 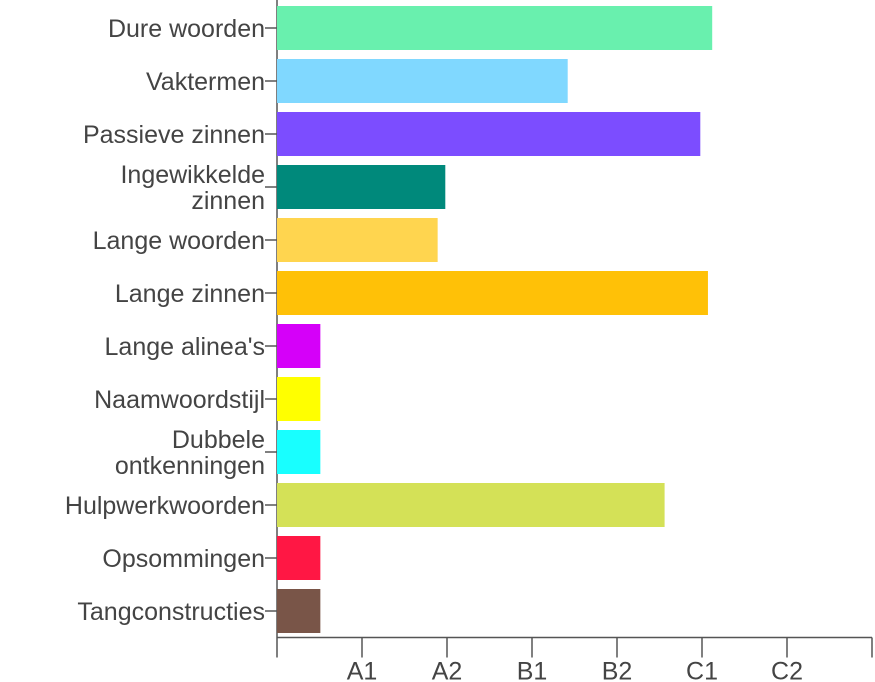 I want to click on y-tick-label: Lange woorden, so click(x=179, y=241).